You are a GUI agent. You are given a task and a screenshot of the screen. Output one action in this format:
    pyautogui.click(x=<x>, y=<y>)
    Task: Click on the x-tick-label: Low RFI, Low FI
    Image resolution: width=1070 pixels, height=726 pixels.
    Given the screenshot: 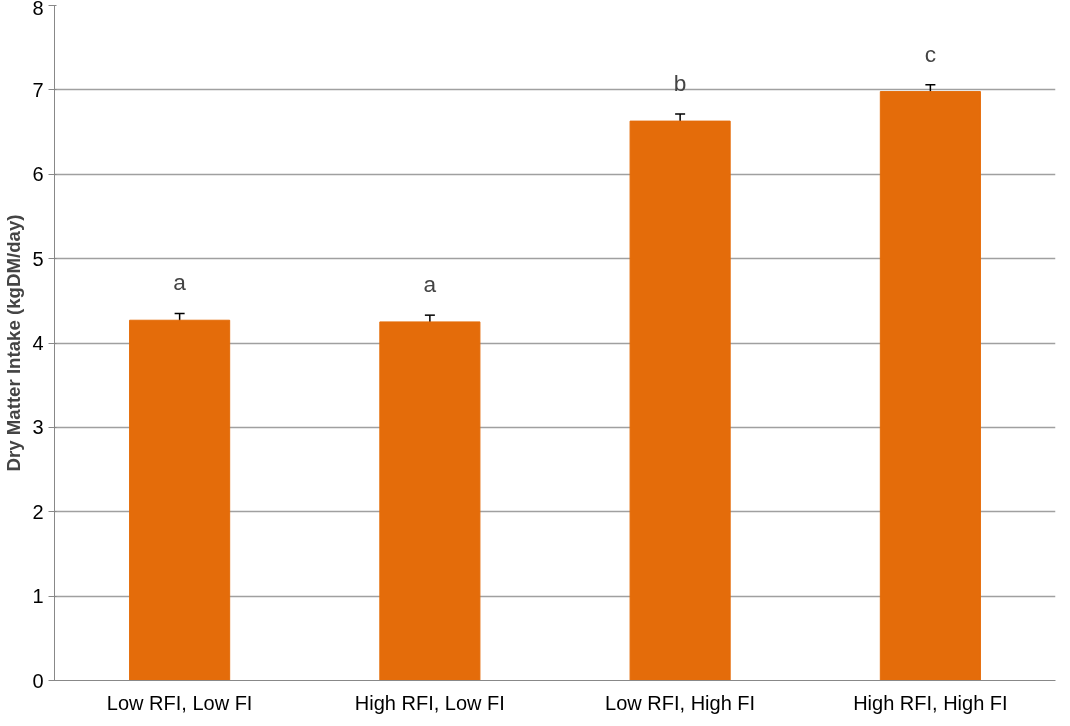 What is the action you would take?
    pyautogui.click(x=179, y=702)
    